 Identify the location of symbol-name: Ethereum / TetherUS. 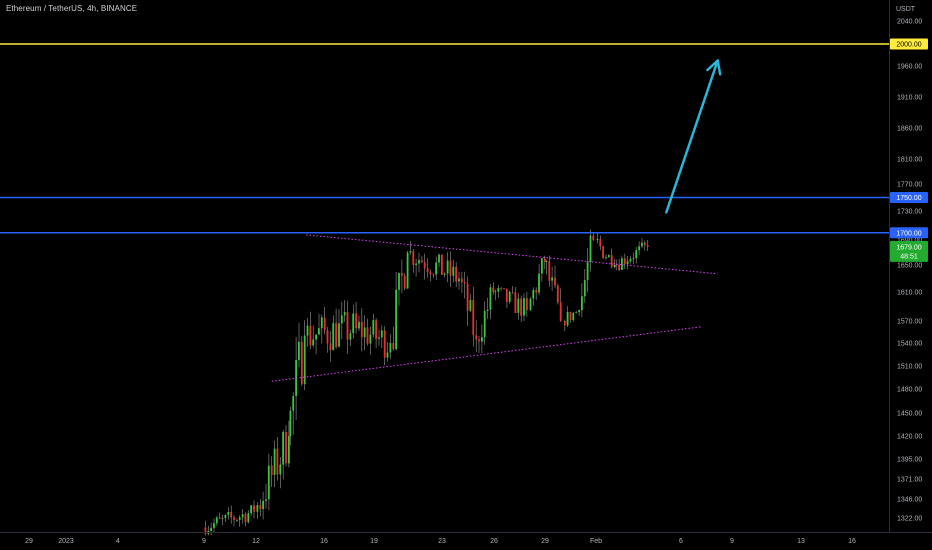
(44, 8).